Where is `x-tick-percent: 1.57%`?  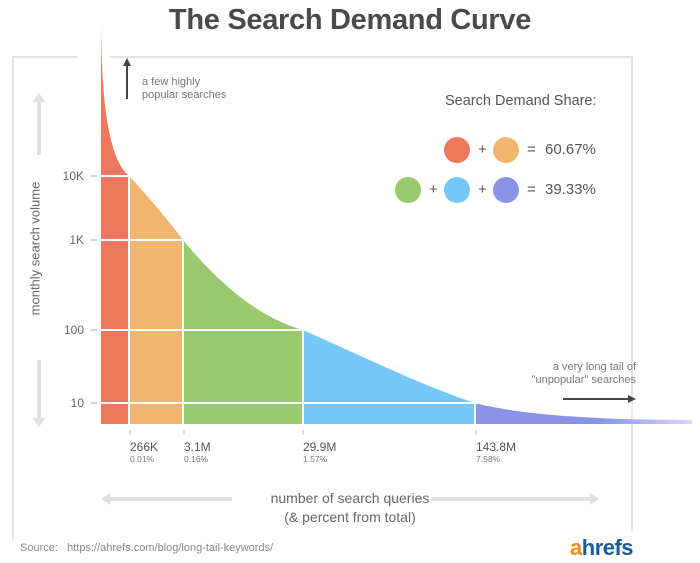 x-tick-percent: 1.57% is located at coordinates (315, 459).